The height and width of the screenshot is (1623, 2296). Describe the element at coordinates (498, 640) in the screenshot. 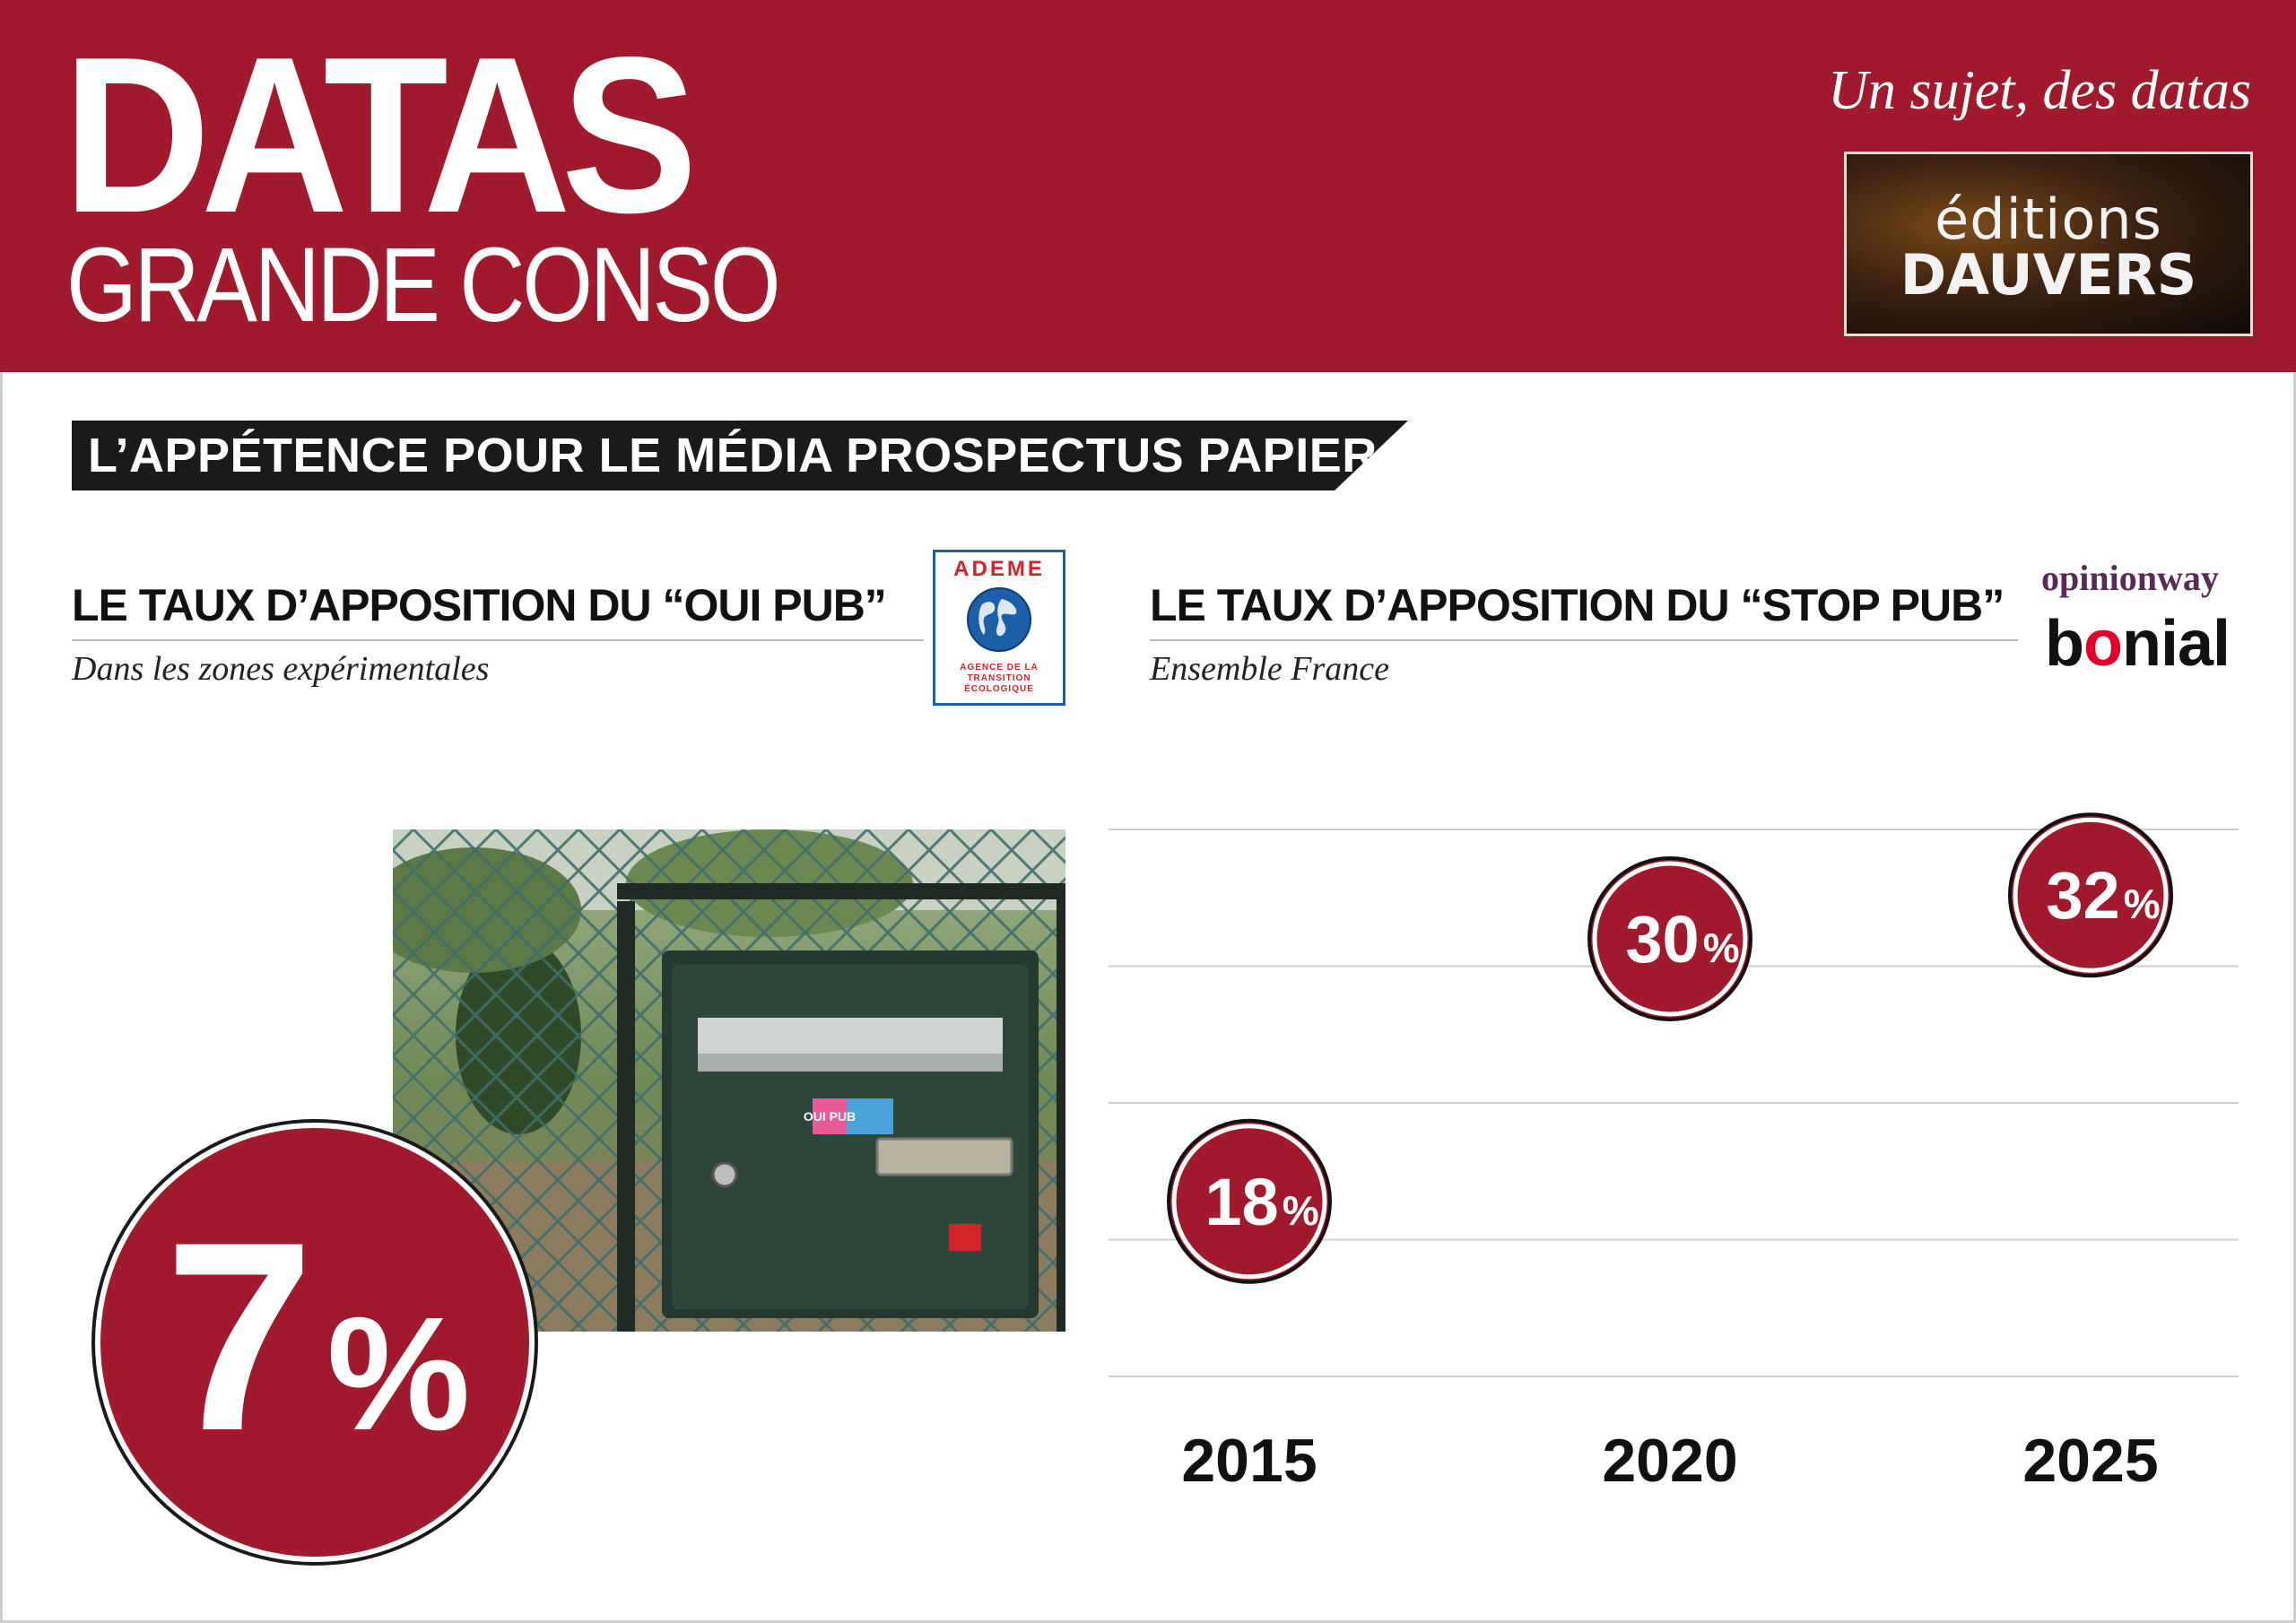

I see `oui-pub-title-rule` at that location.